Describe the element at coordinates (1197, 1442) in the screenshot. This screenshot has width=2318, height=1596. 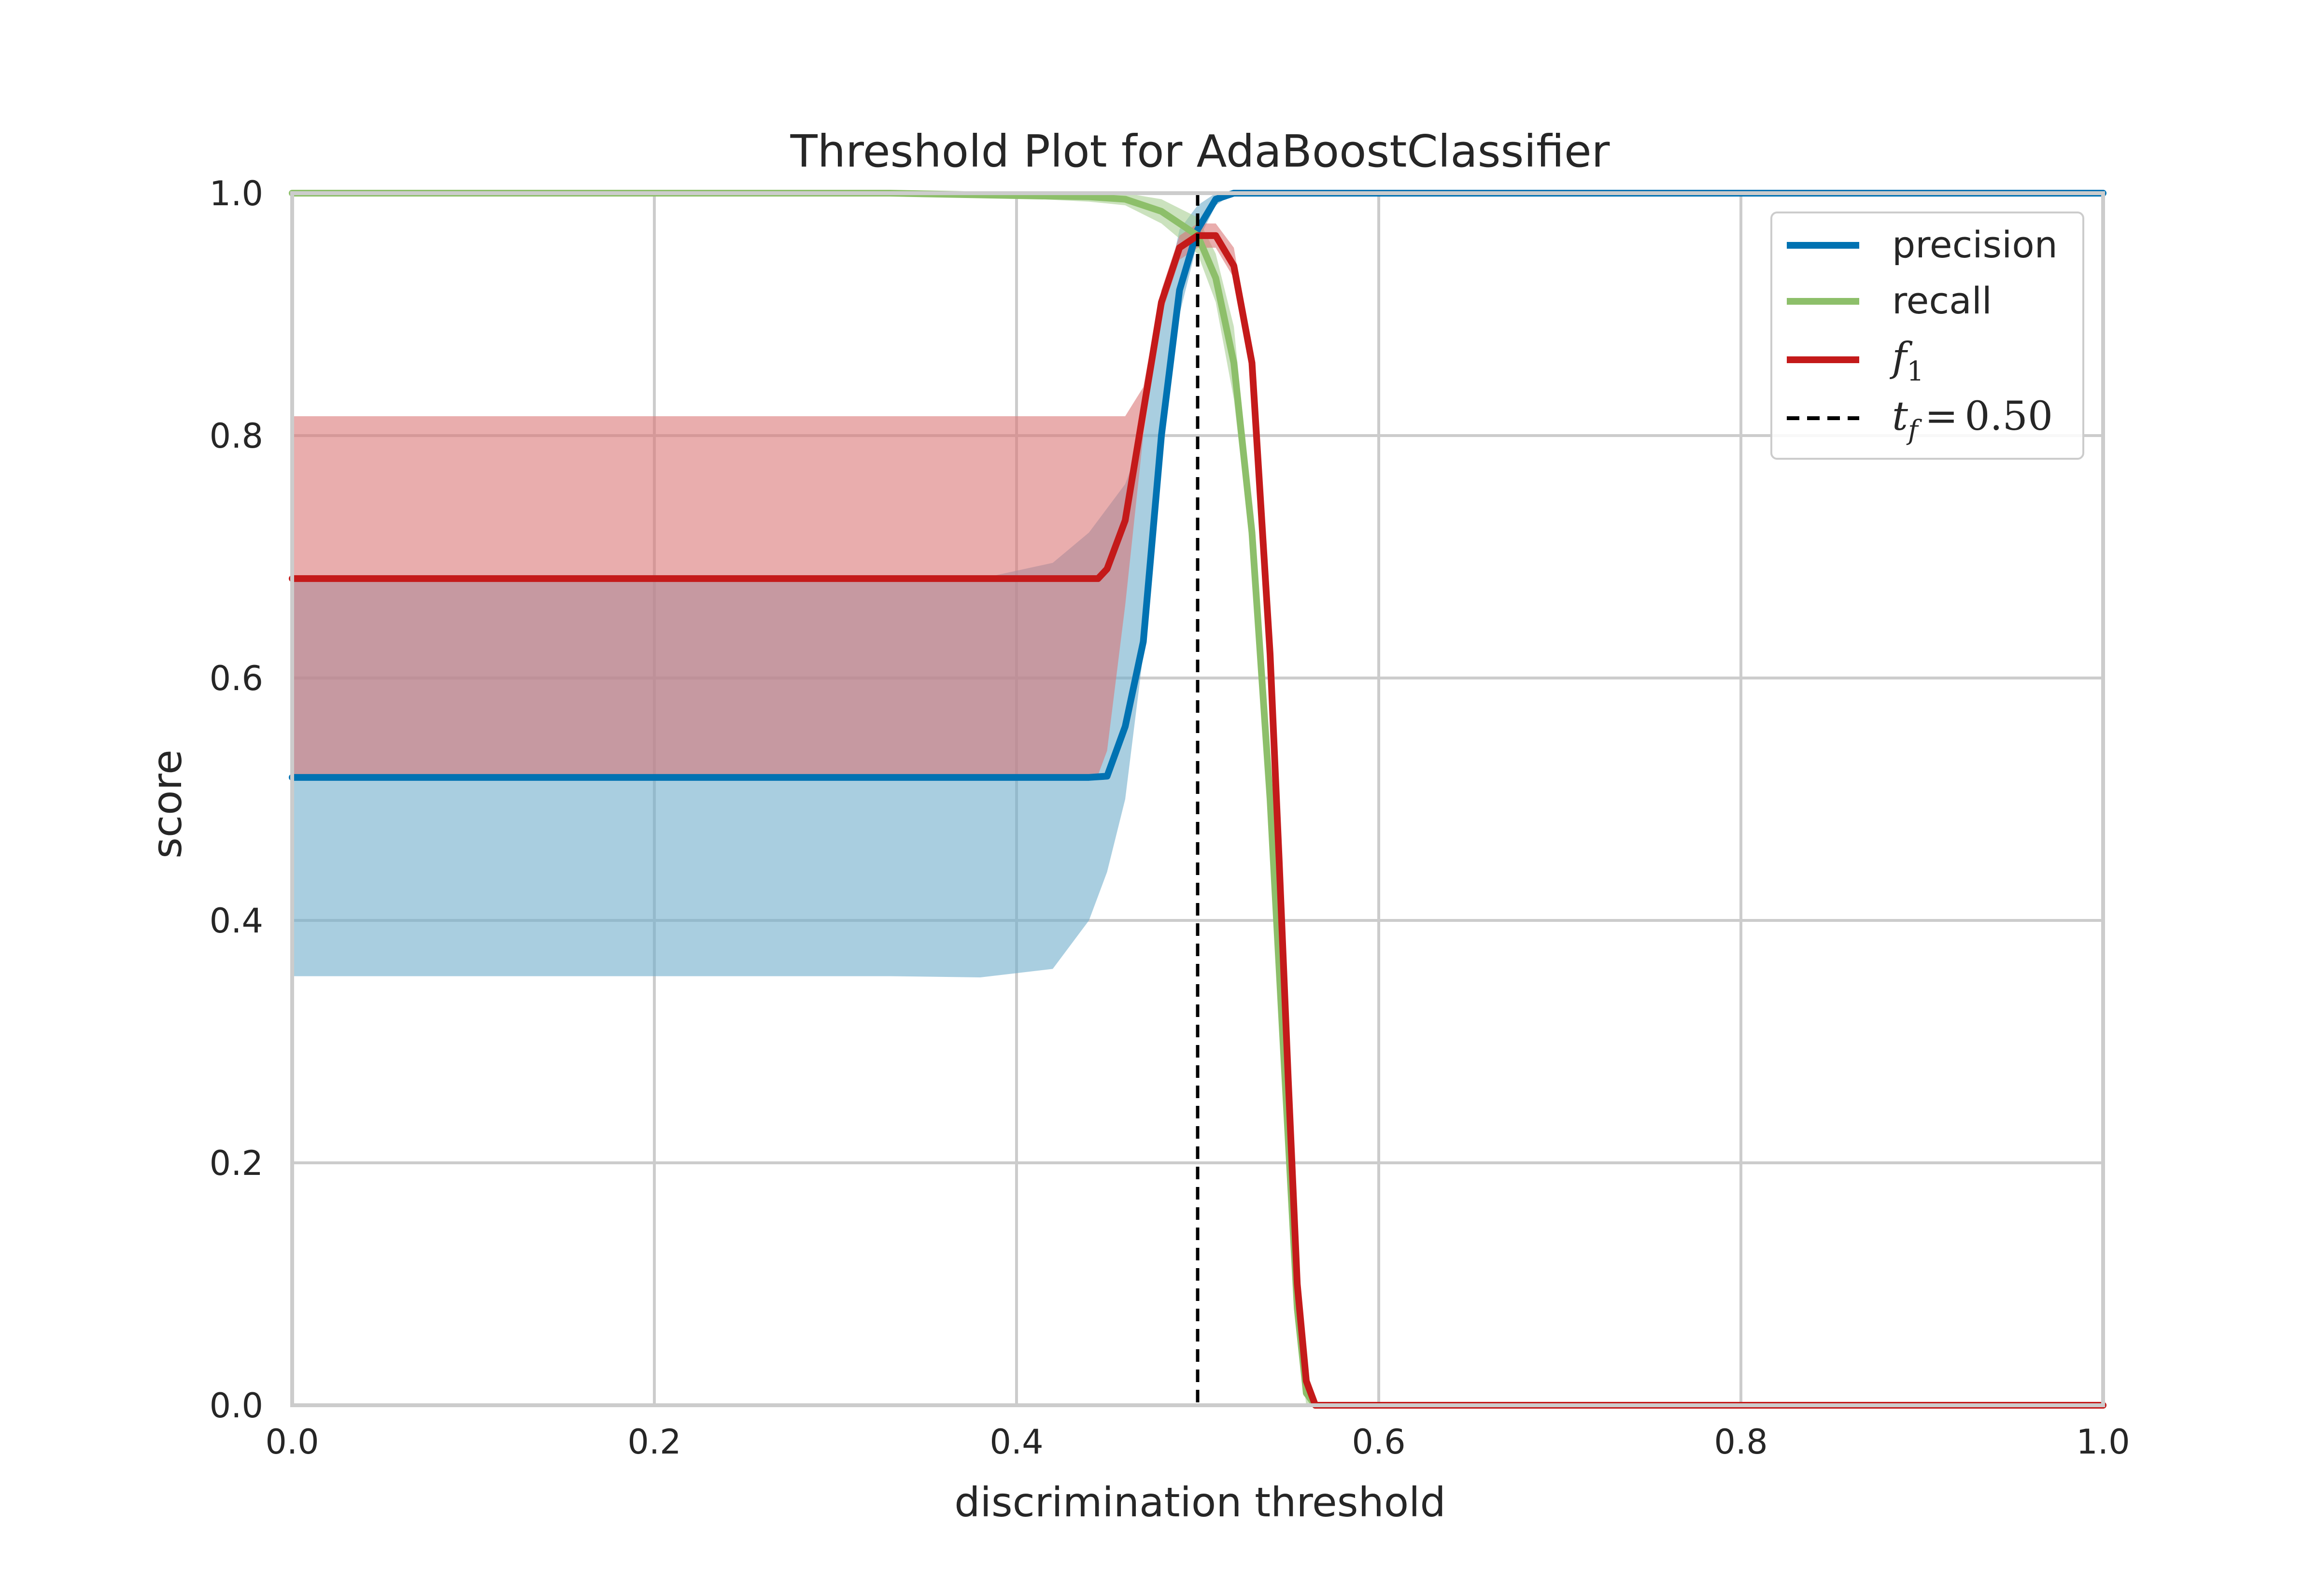
I see `x-axis-ticks: 0.0 0.2 0.4 0.6 0.8 1.0` at that location.